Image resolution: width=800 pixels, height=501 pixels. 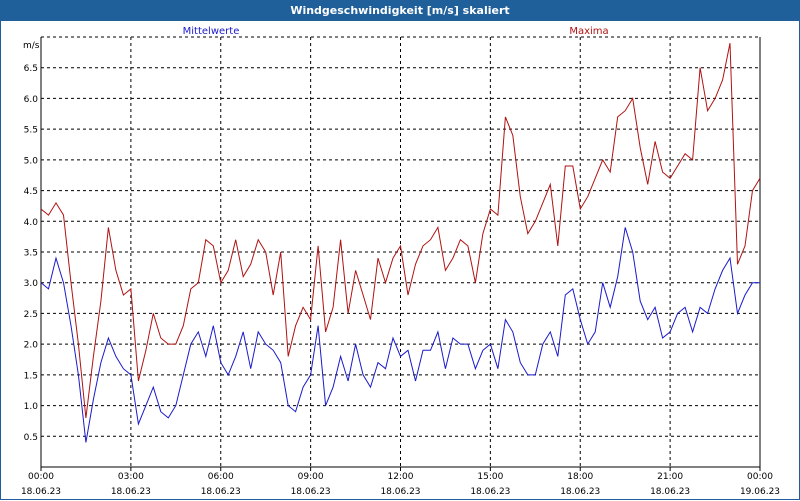 What do you see at coordinates (31, 100) in the screenshot?
I see `y-tick-label: 6.0` at bounding box center [31, 100].